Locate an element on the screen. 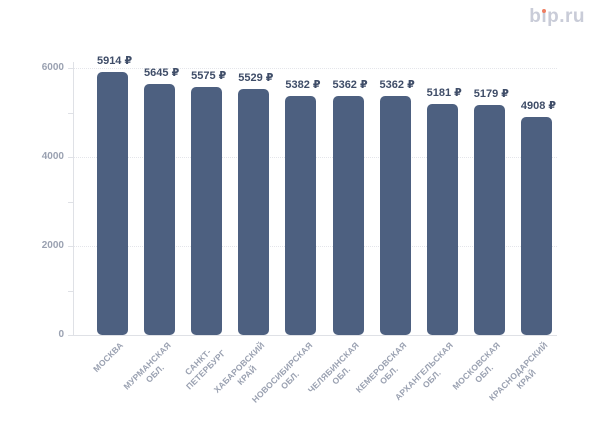  y-axis-tick-label: 2000 is located at coordinates (52, 245).